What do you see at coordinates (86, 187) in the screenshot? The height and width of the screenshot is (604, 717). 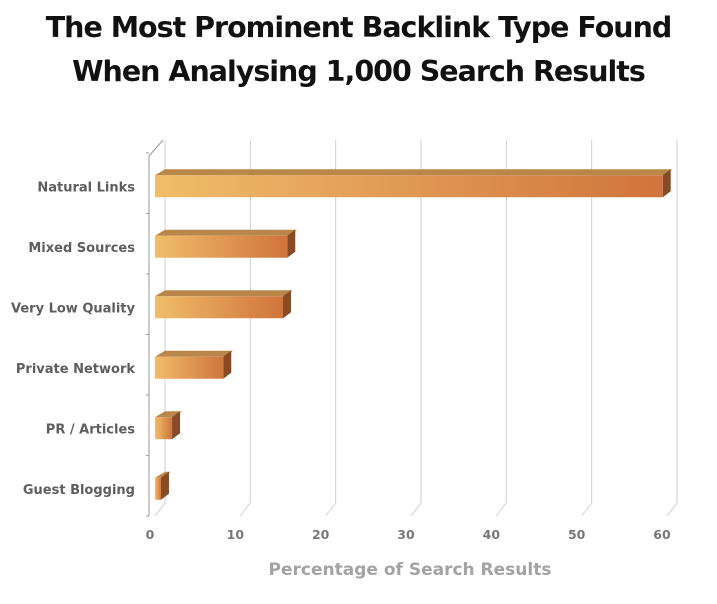 I see `category-label: Natural Links` at bounding box center [86, 187].